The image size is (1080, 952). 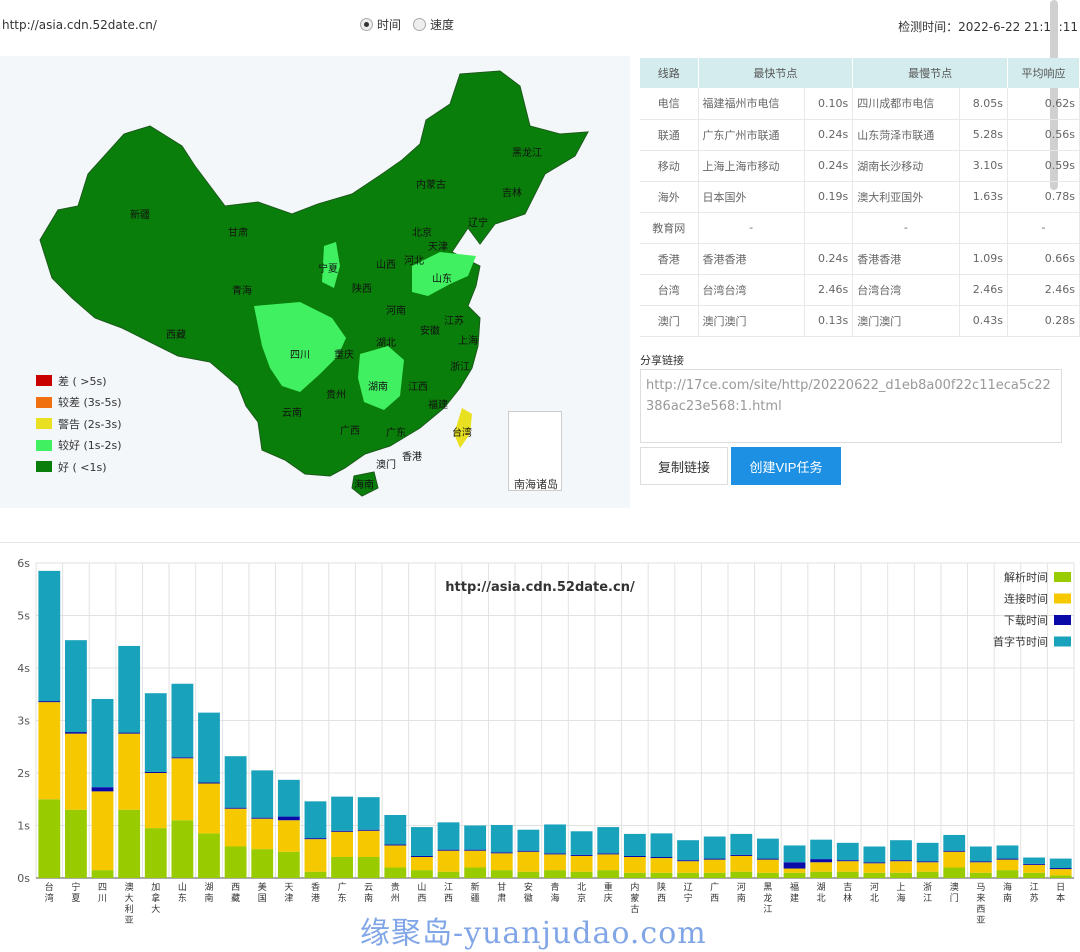 I want to click on radio-time-indicator, so click(x=366, y=24).